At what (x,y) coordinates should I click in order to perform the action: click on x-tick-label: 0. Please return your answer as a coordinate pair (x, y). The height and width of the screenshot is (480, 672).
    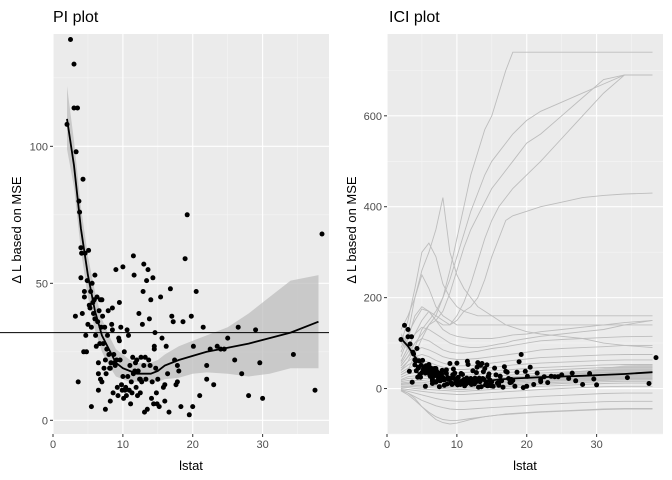
    Looking at the image, I should click on (53, 445).